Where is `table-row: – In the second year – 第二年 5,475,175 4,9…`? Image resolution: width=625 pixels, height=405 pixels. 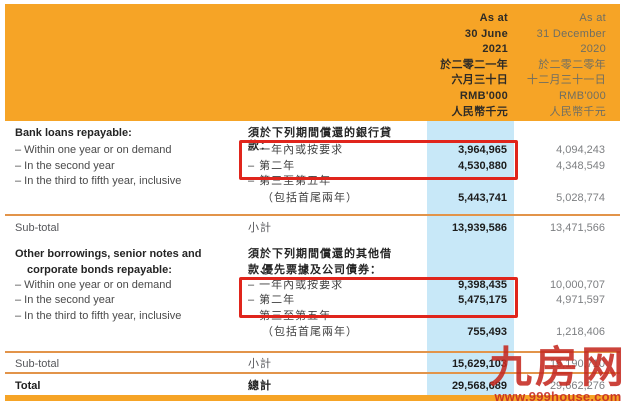
table-row: – In the second year – 第二年 5,475,175 4,9… is located at coordinates (312, 301).